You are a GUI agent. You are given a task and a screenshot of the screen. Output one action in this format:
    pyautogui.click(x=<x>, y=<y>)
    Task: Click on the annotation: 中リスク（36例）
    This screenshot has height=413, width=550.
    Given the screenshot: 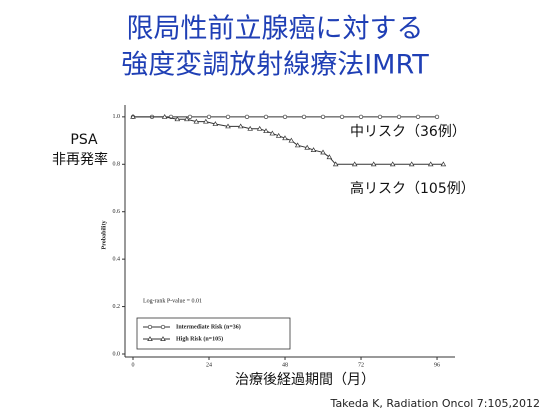 What is the action you would take?
    pyautogui.click(x=408, y=132)
    